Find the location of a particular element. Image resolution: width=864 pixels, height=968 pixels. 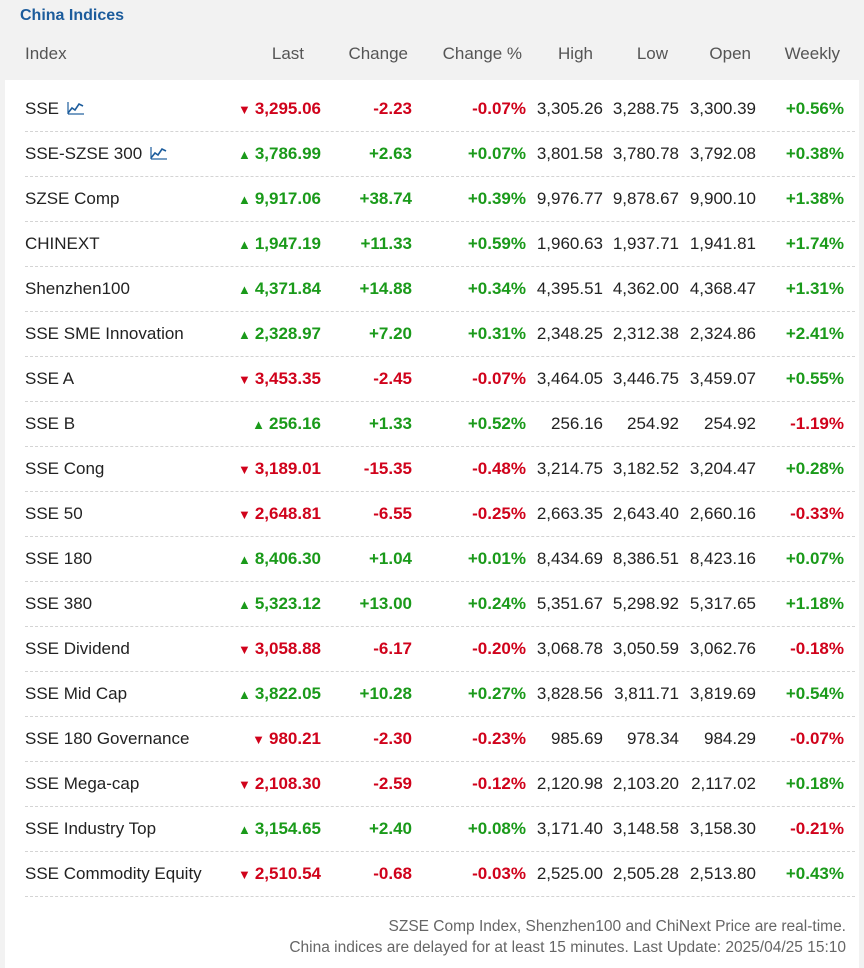

column-header-low: Low is located at coordinates (652, 53).